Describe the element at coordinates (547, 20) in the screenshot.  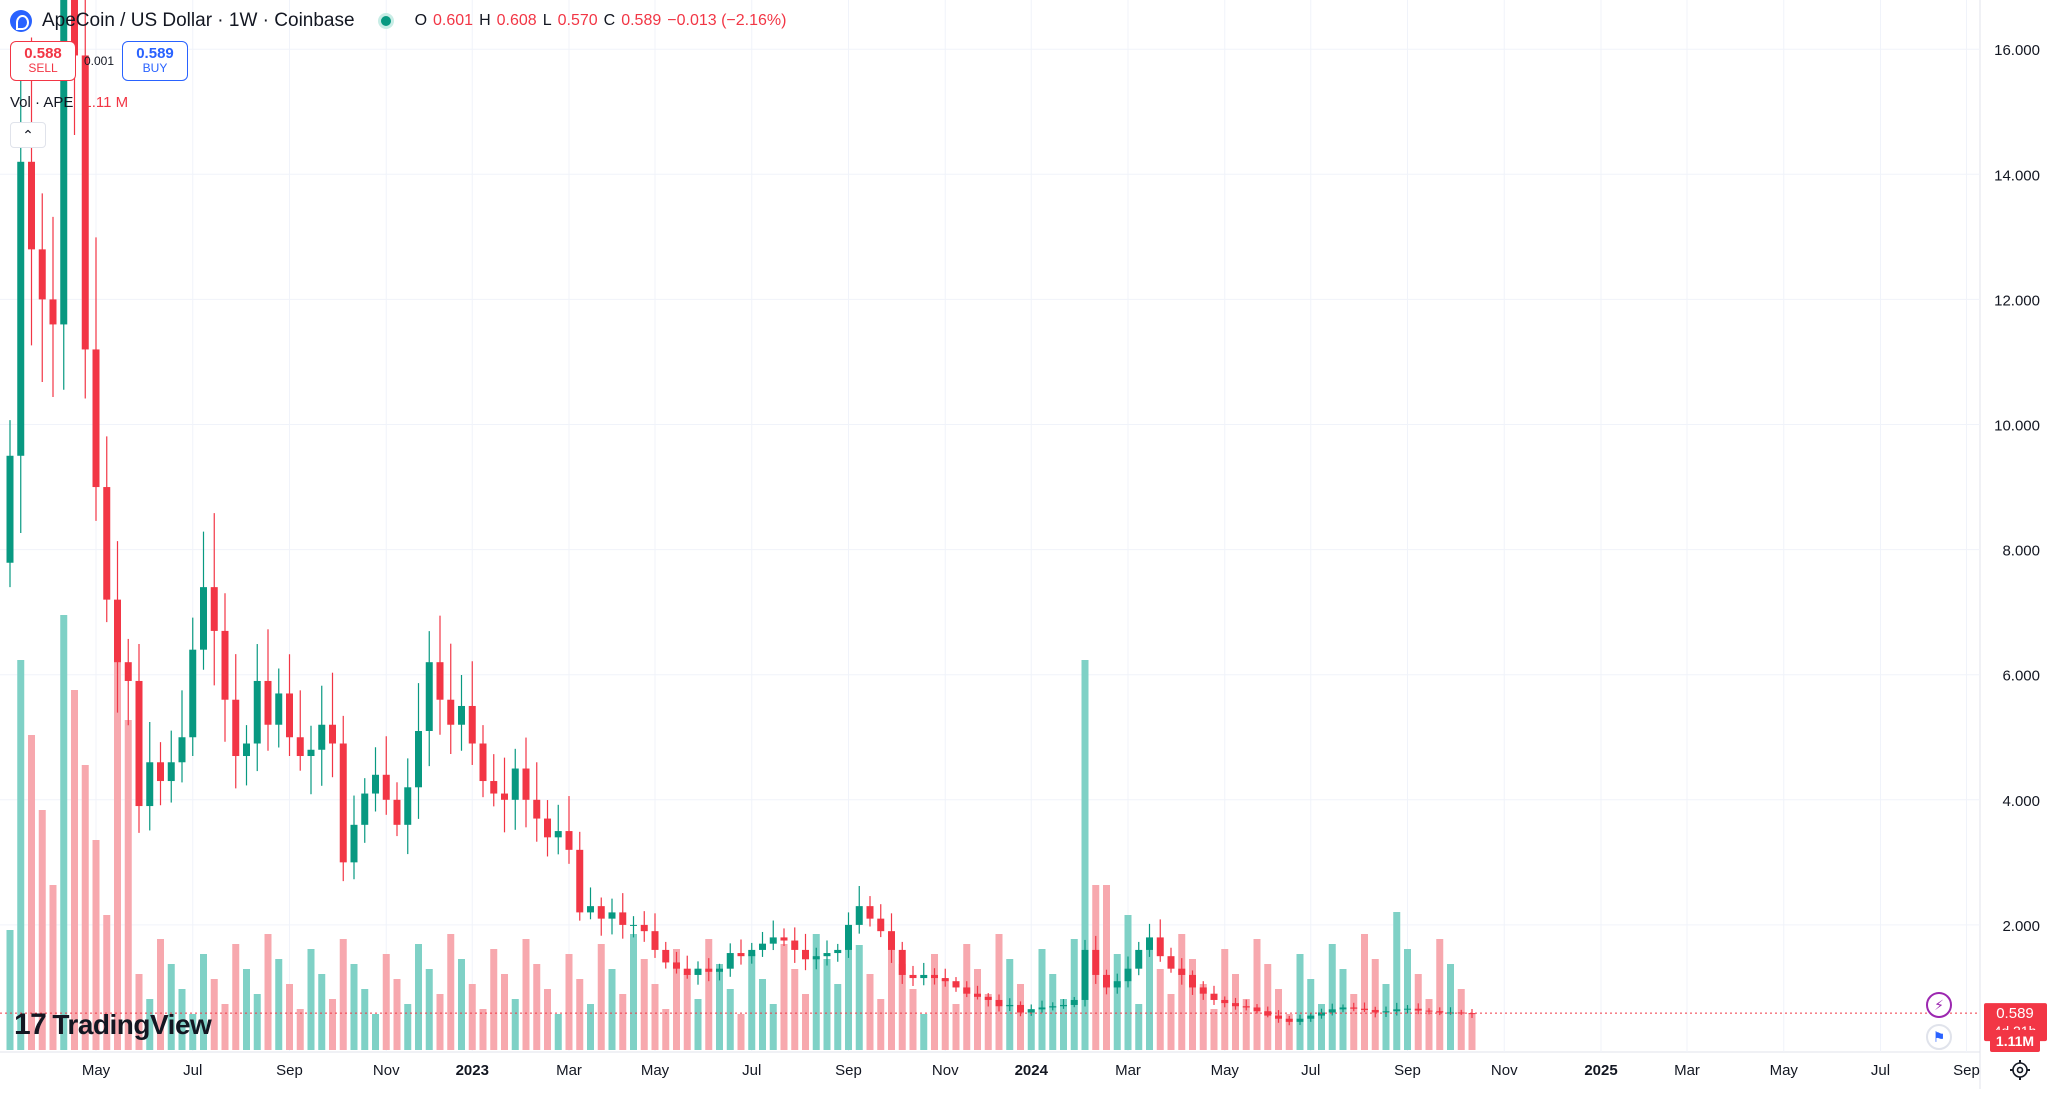
I see `ohlc-low-key: L` at that location.